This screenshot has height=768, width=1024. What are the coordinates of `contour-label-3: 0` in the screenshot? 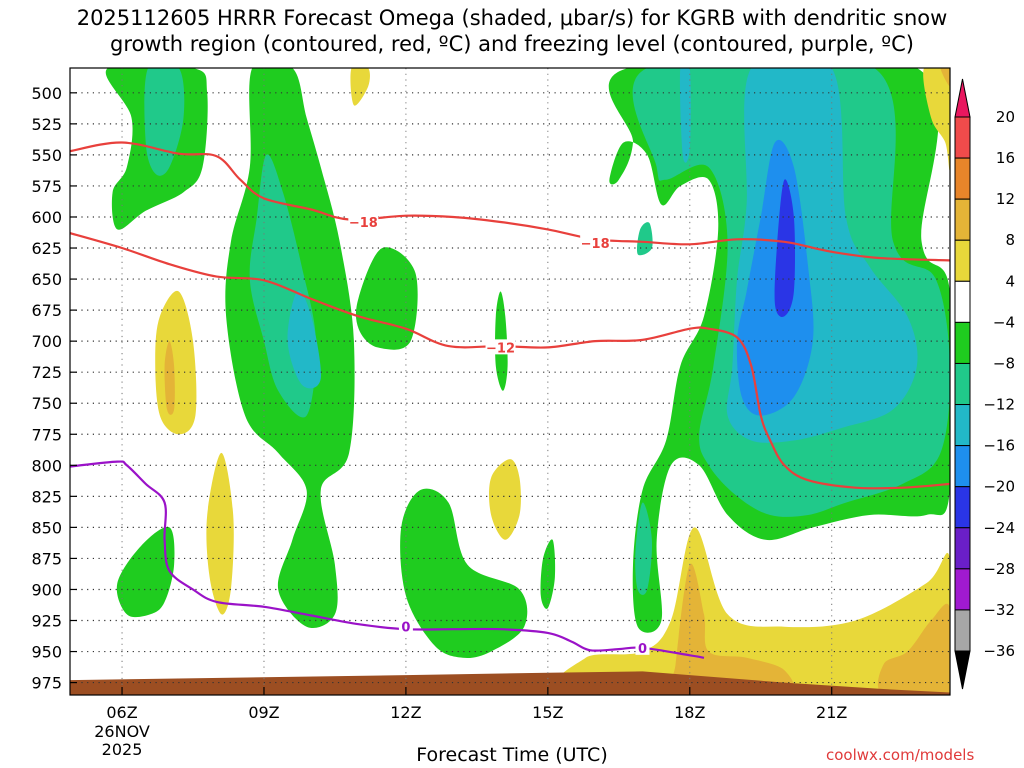 It's located at (405, 628).